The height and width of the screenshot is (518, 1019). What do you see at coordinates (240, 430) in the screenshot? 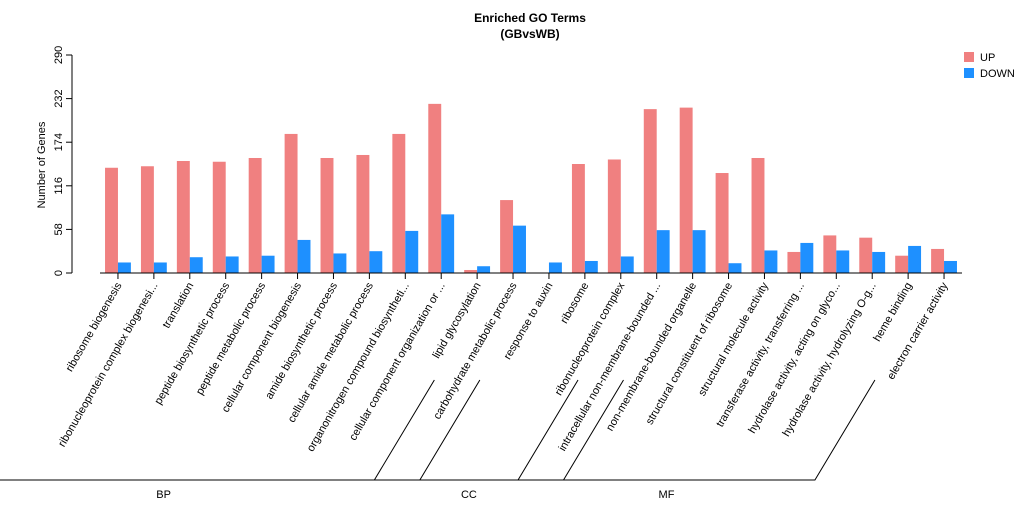
I see `group-bracket-bp` at bounding box center [240, 430].